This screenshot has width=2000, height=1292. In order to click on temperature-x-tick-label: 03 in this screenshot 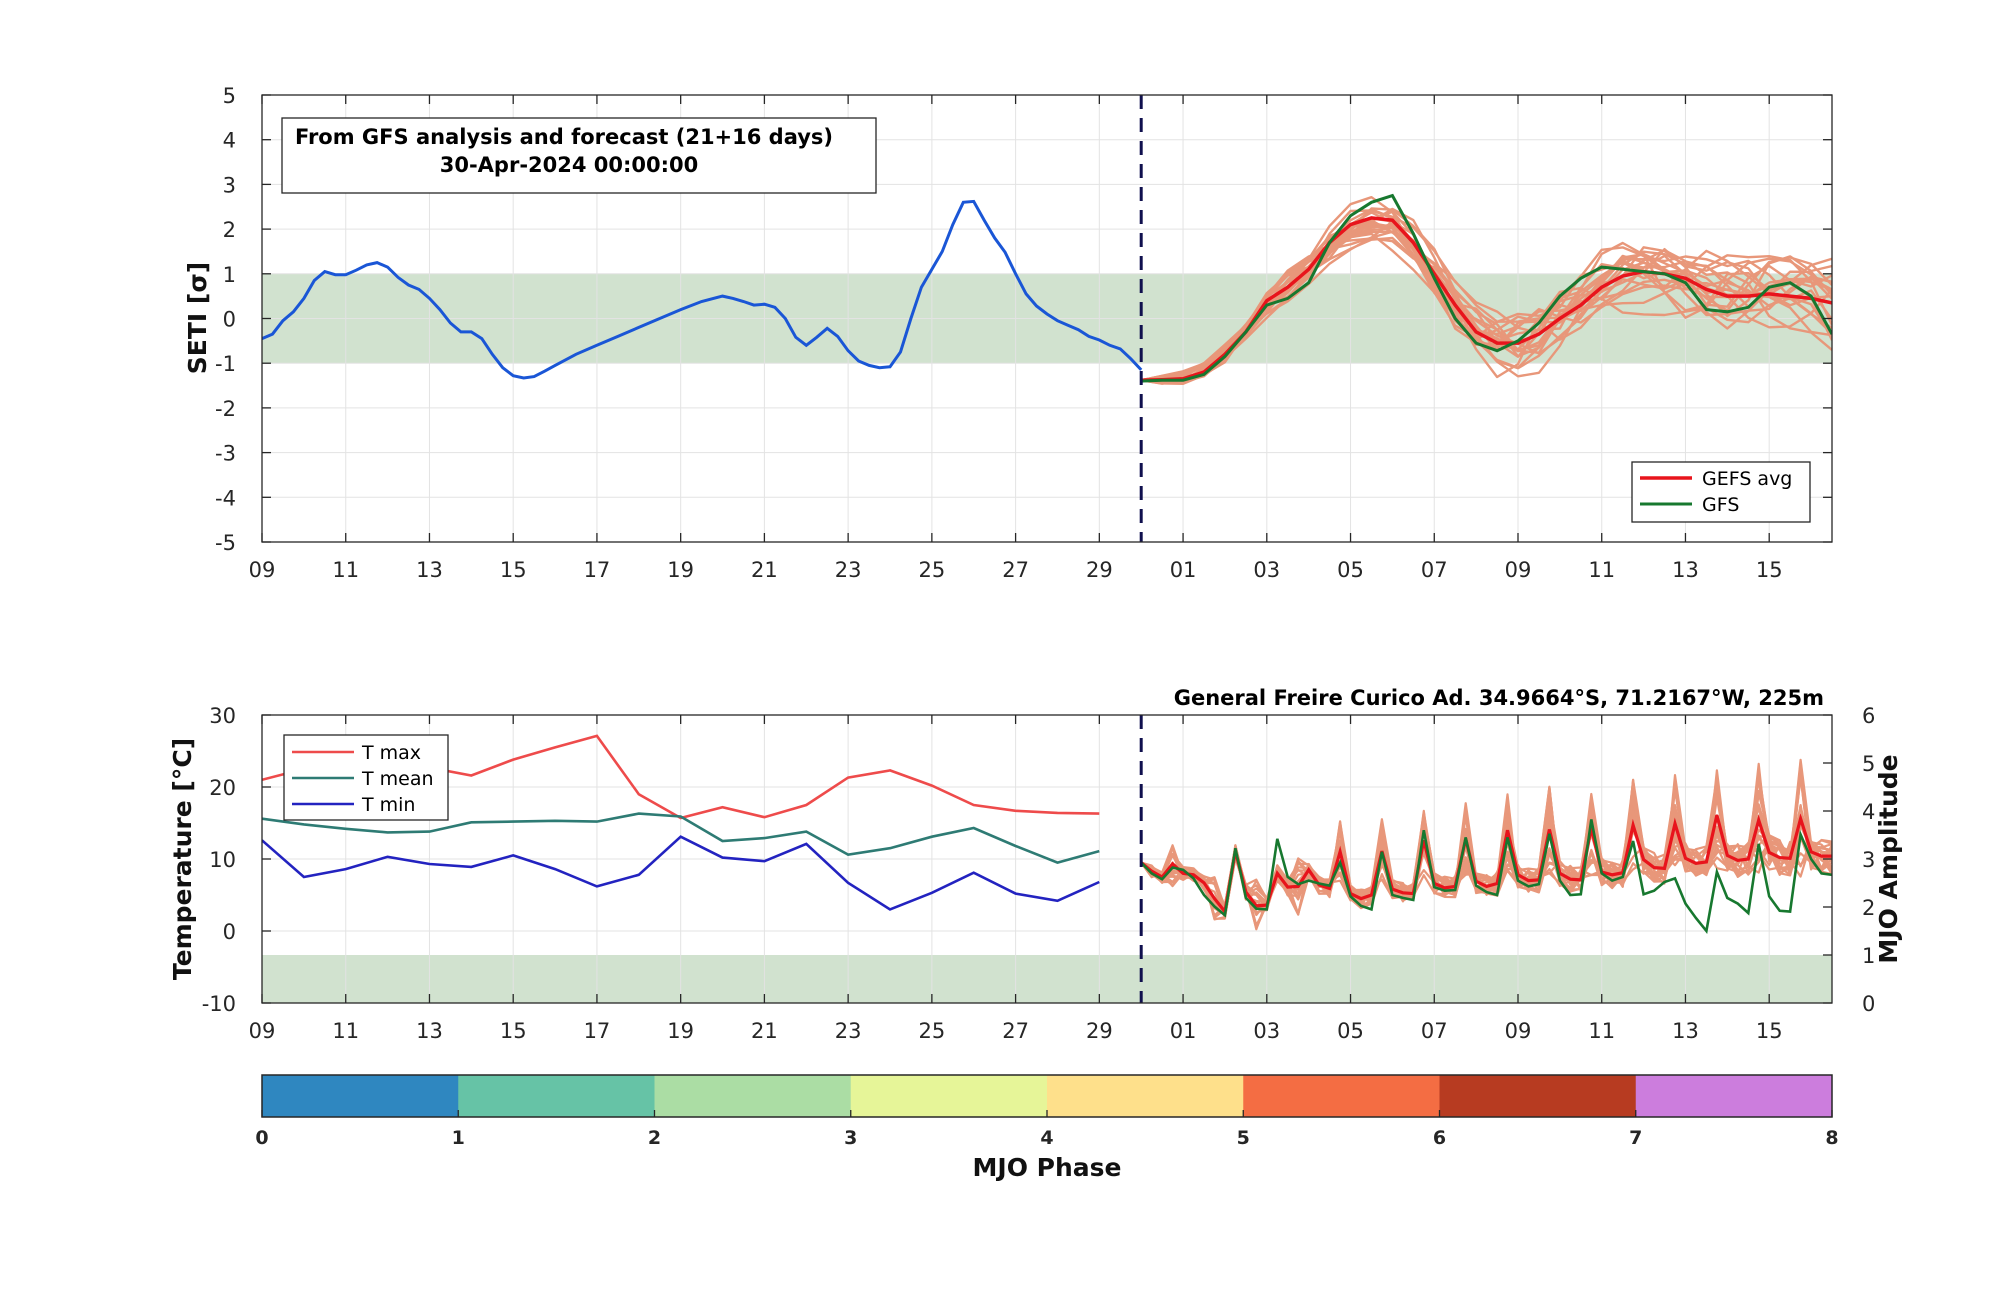, I will do `click(1266, 1031)`.